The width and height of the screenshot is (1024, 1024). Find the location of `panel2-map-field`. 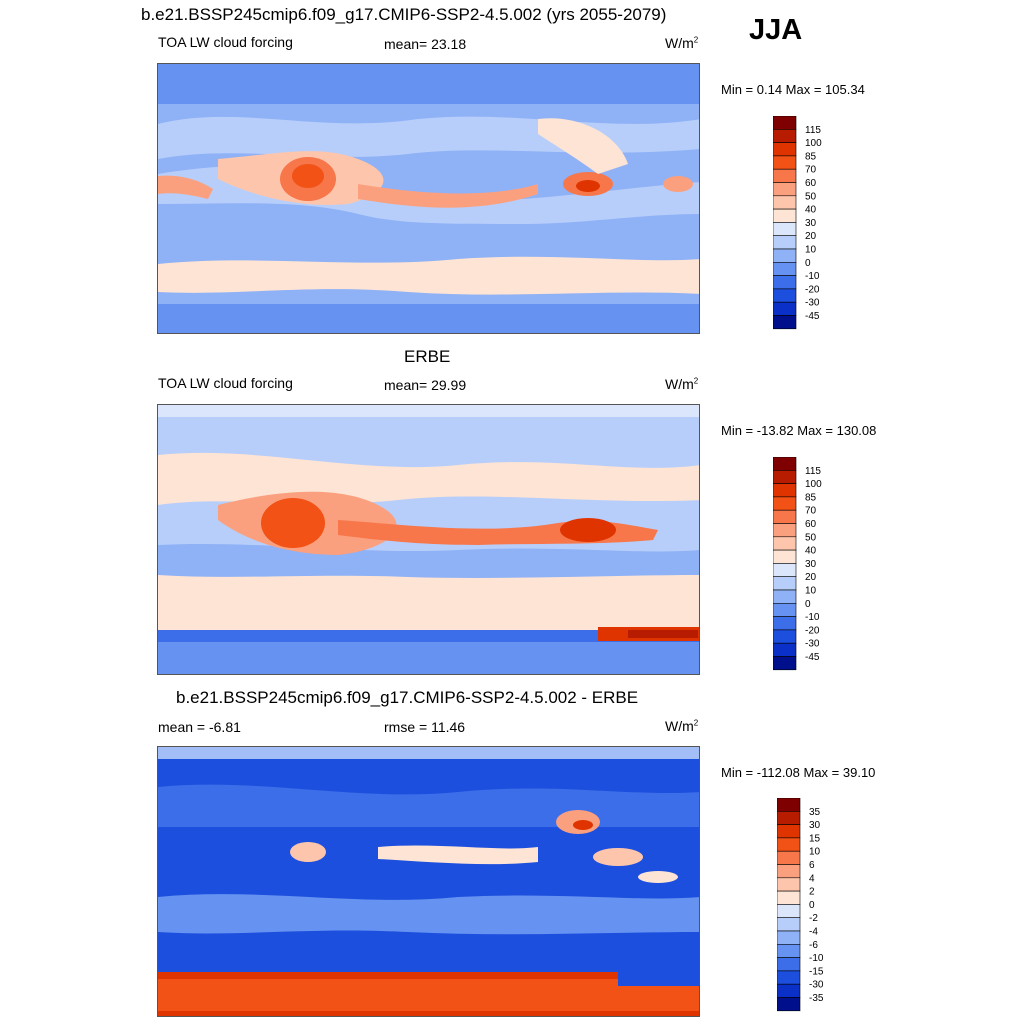

panel2-map-field is located at coordinates (428, 539).